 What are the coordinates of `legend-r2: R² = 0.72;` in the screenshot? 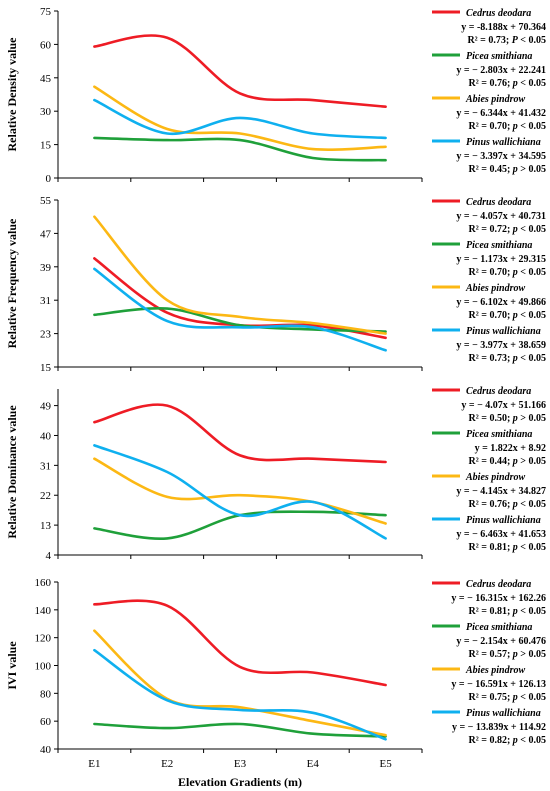 It's located at (491, 229).